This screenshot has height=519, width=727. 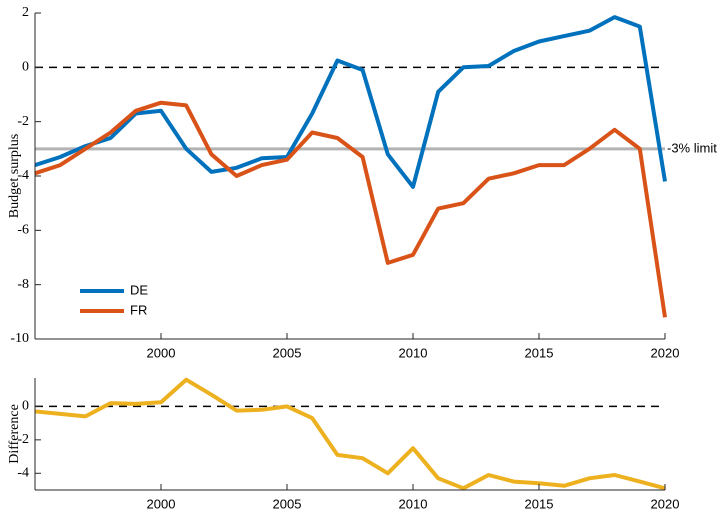 I want to click on y-axis-label: Difference, so click(x=14, y=434).